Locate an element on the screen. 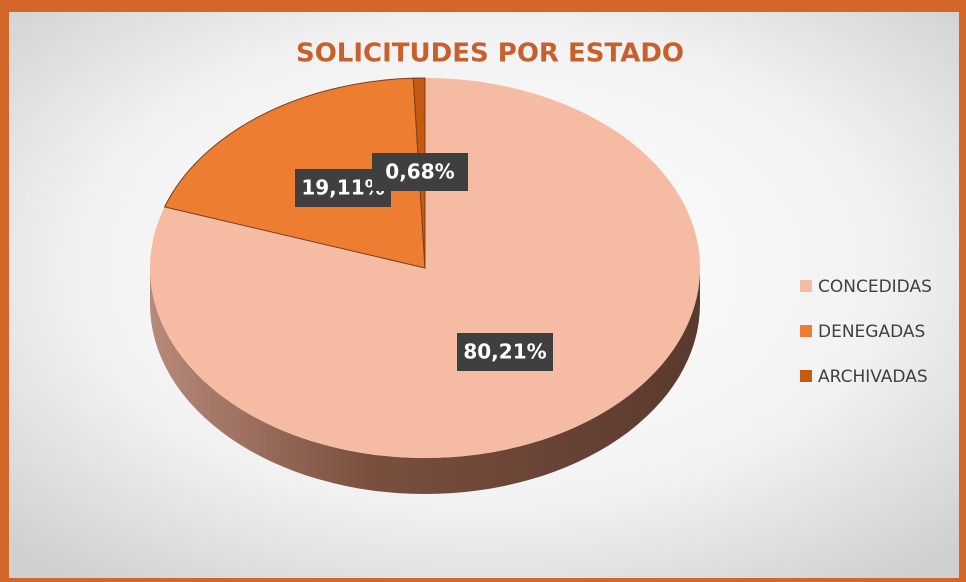 The height and width of the screenshot is (582, 966). data-labels: 80,21% 19,11%0,68% is located at coordinates (424, 262).